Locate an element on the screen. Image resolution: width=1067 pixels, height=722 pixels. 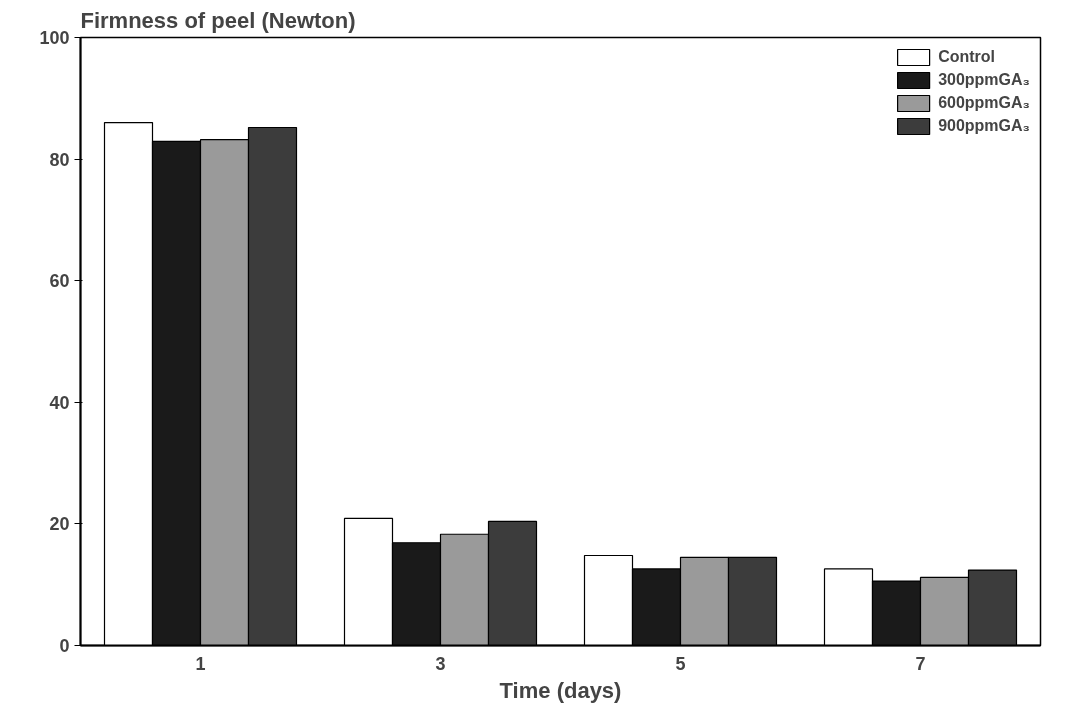
y-tick-label: 80 is located at coordinates (59, 159).